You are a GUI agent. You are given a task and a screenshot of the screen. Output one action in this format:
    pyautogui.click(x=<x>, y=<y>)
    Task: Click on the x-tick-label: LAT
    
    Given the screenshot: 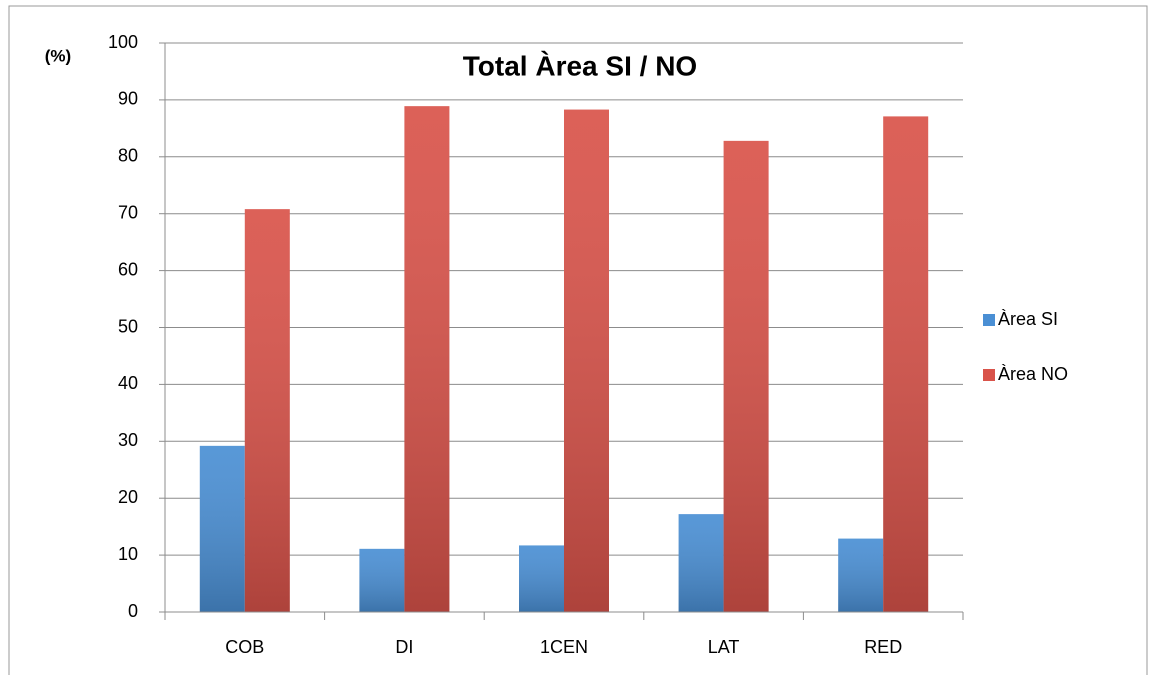 What is the action you would take?
    pyautogui.click(x=724, y=647)
    